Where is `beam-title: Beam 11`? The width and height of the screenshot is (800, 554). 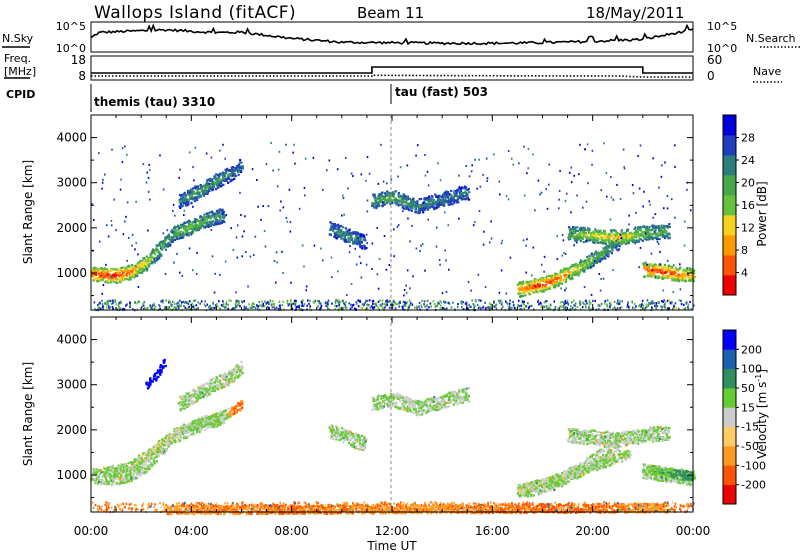 beam-title: Beam 11 is located at coordinates (390, 13).